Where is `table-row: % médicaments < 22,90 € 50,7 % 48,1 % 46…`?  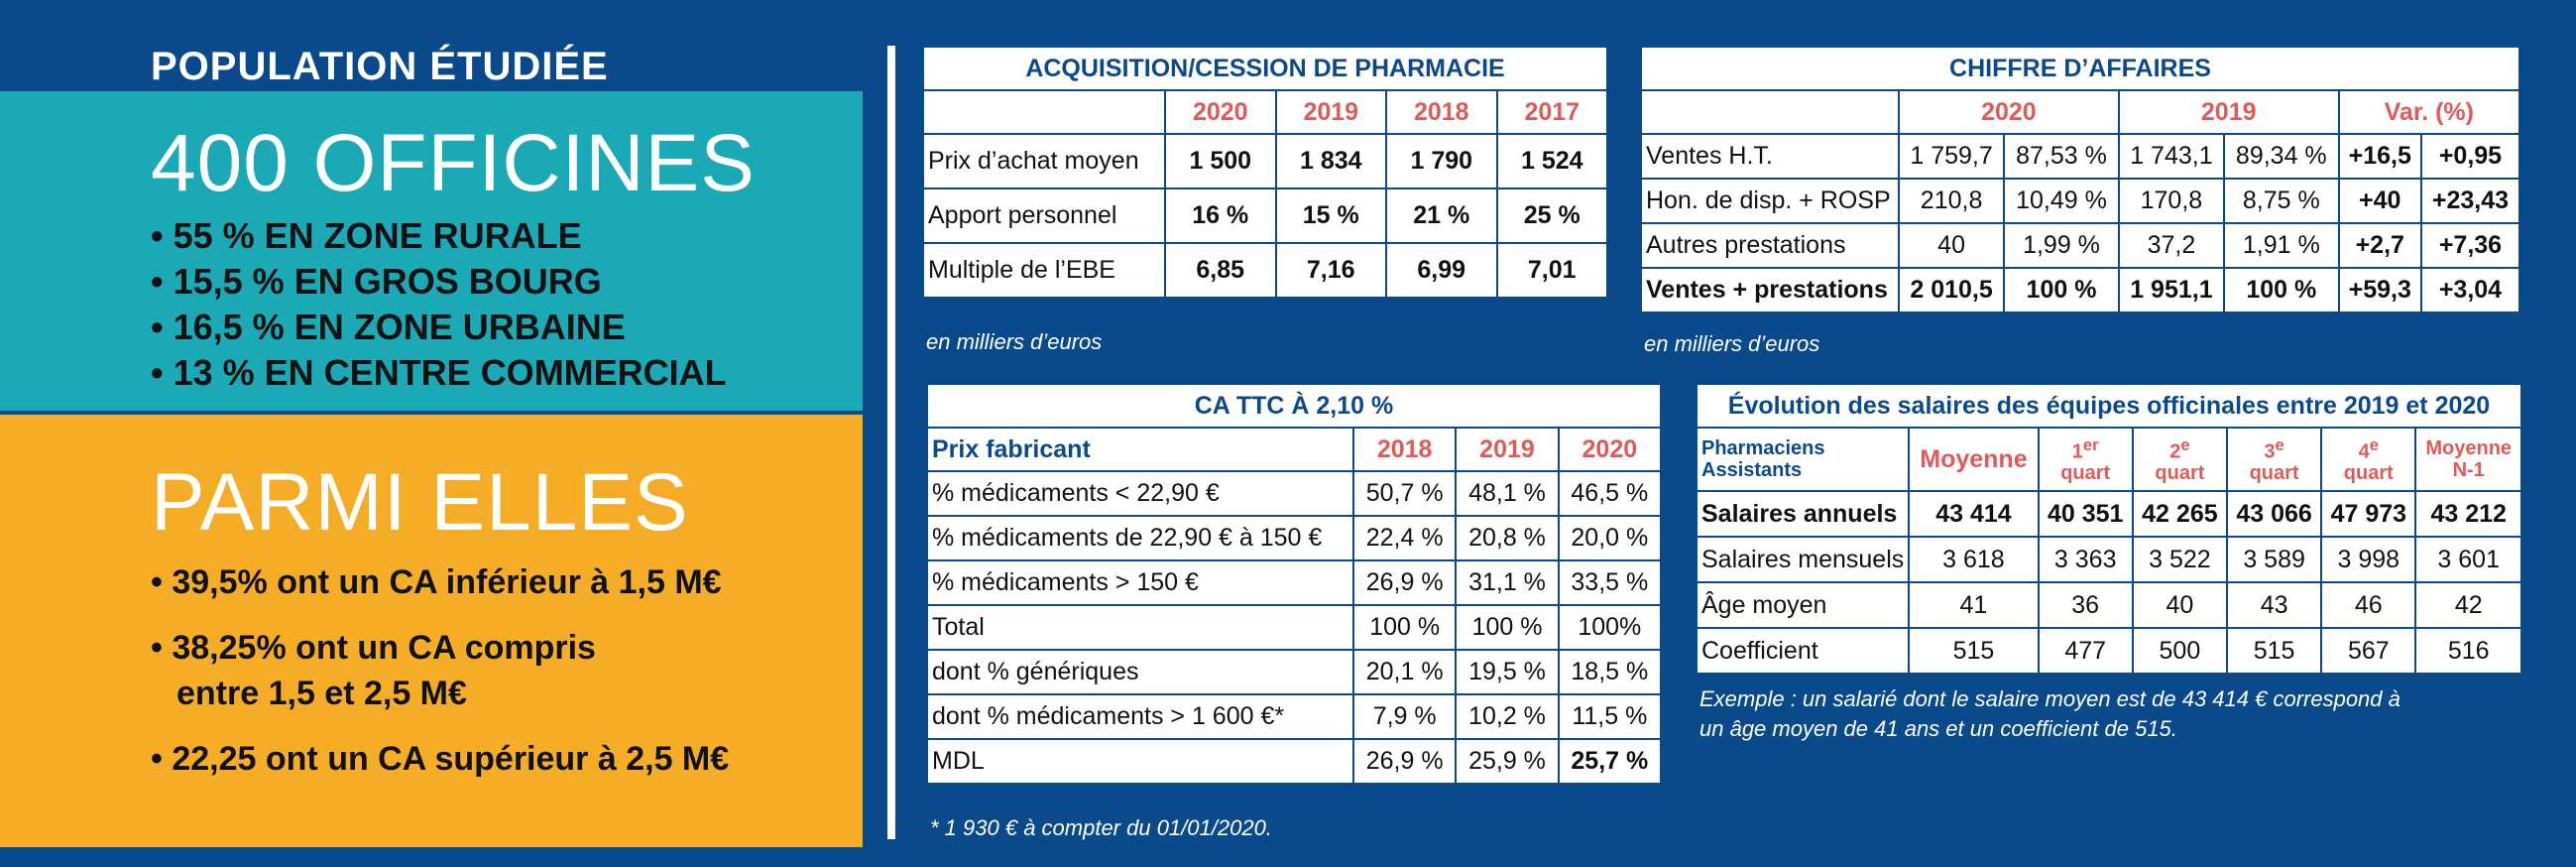
table-row: % médicaments < 22,90 € 50,7 % 48,1 % 46… is located at coordinates (1294, 494).